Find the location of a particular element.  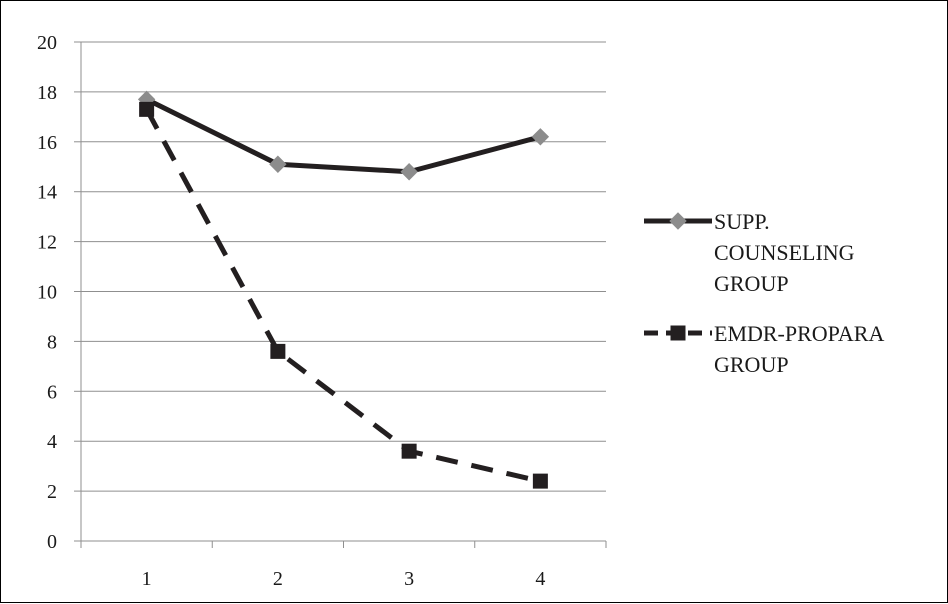

legend: SUPP. COUNSELING GROUP EMDR-PROPARA GROUP is located at coordinates (764, 293).